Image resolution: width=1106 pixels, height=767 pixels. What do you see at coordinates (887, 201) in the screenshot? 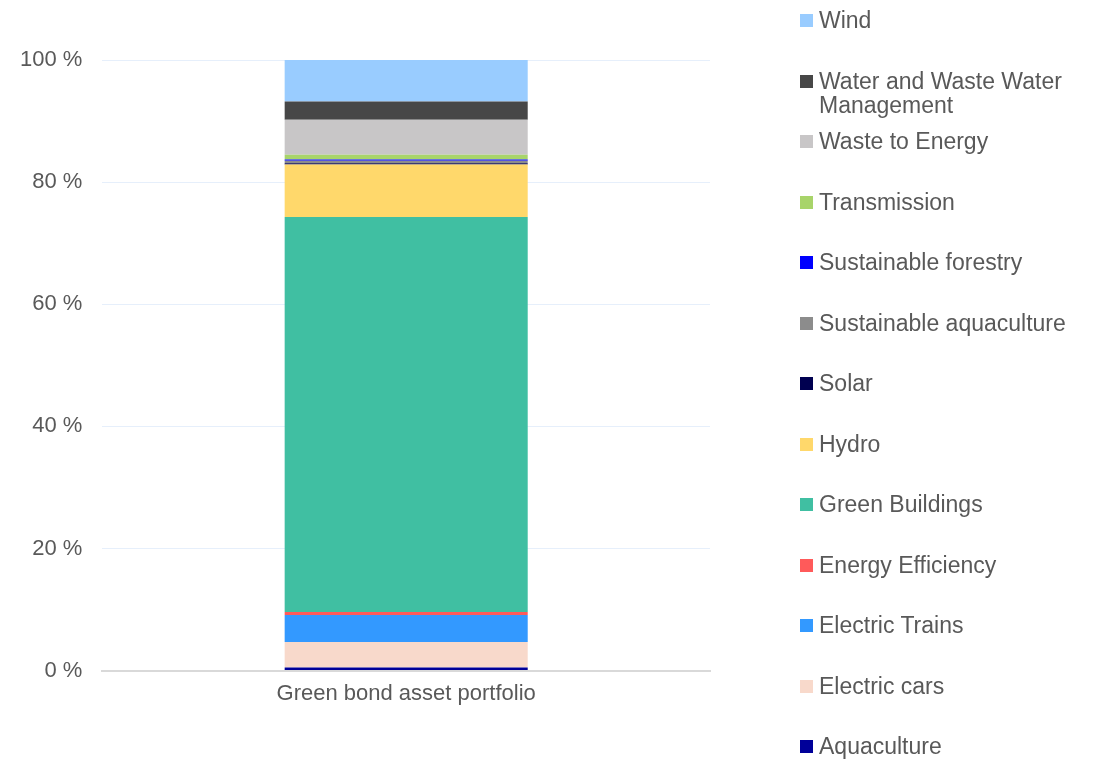
I see `legend-label: Transmission` at bounding box center [887, 201].